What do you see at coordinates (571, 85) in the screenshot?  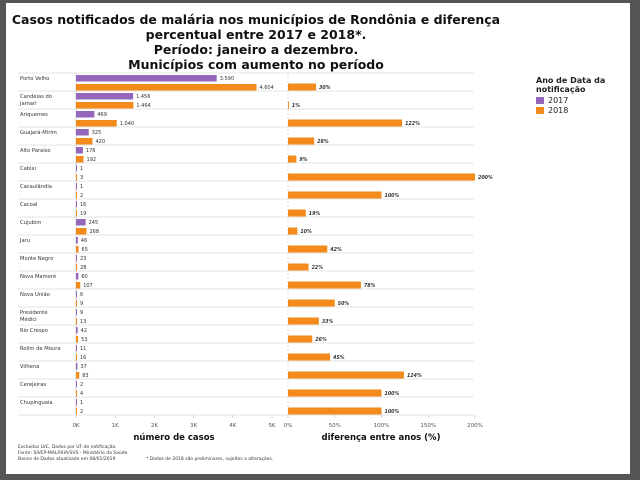 I see `legend-title: Ano de Data da notificação` at bounding box center [571, 85].